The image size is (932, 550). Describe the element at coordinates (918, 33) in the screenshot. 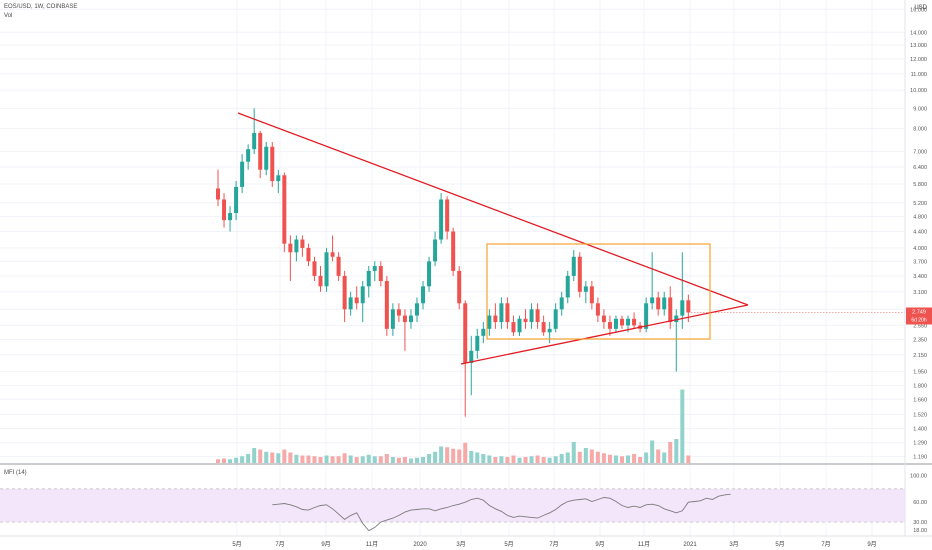

I see `y-tick-label: 14.000` at that location.